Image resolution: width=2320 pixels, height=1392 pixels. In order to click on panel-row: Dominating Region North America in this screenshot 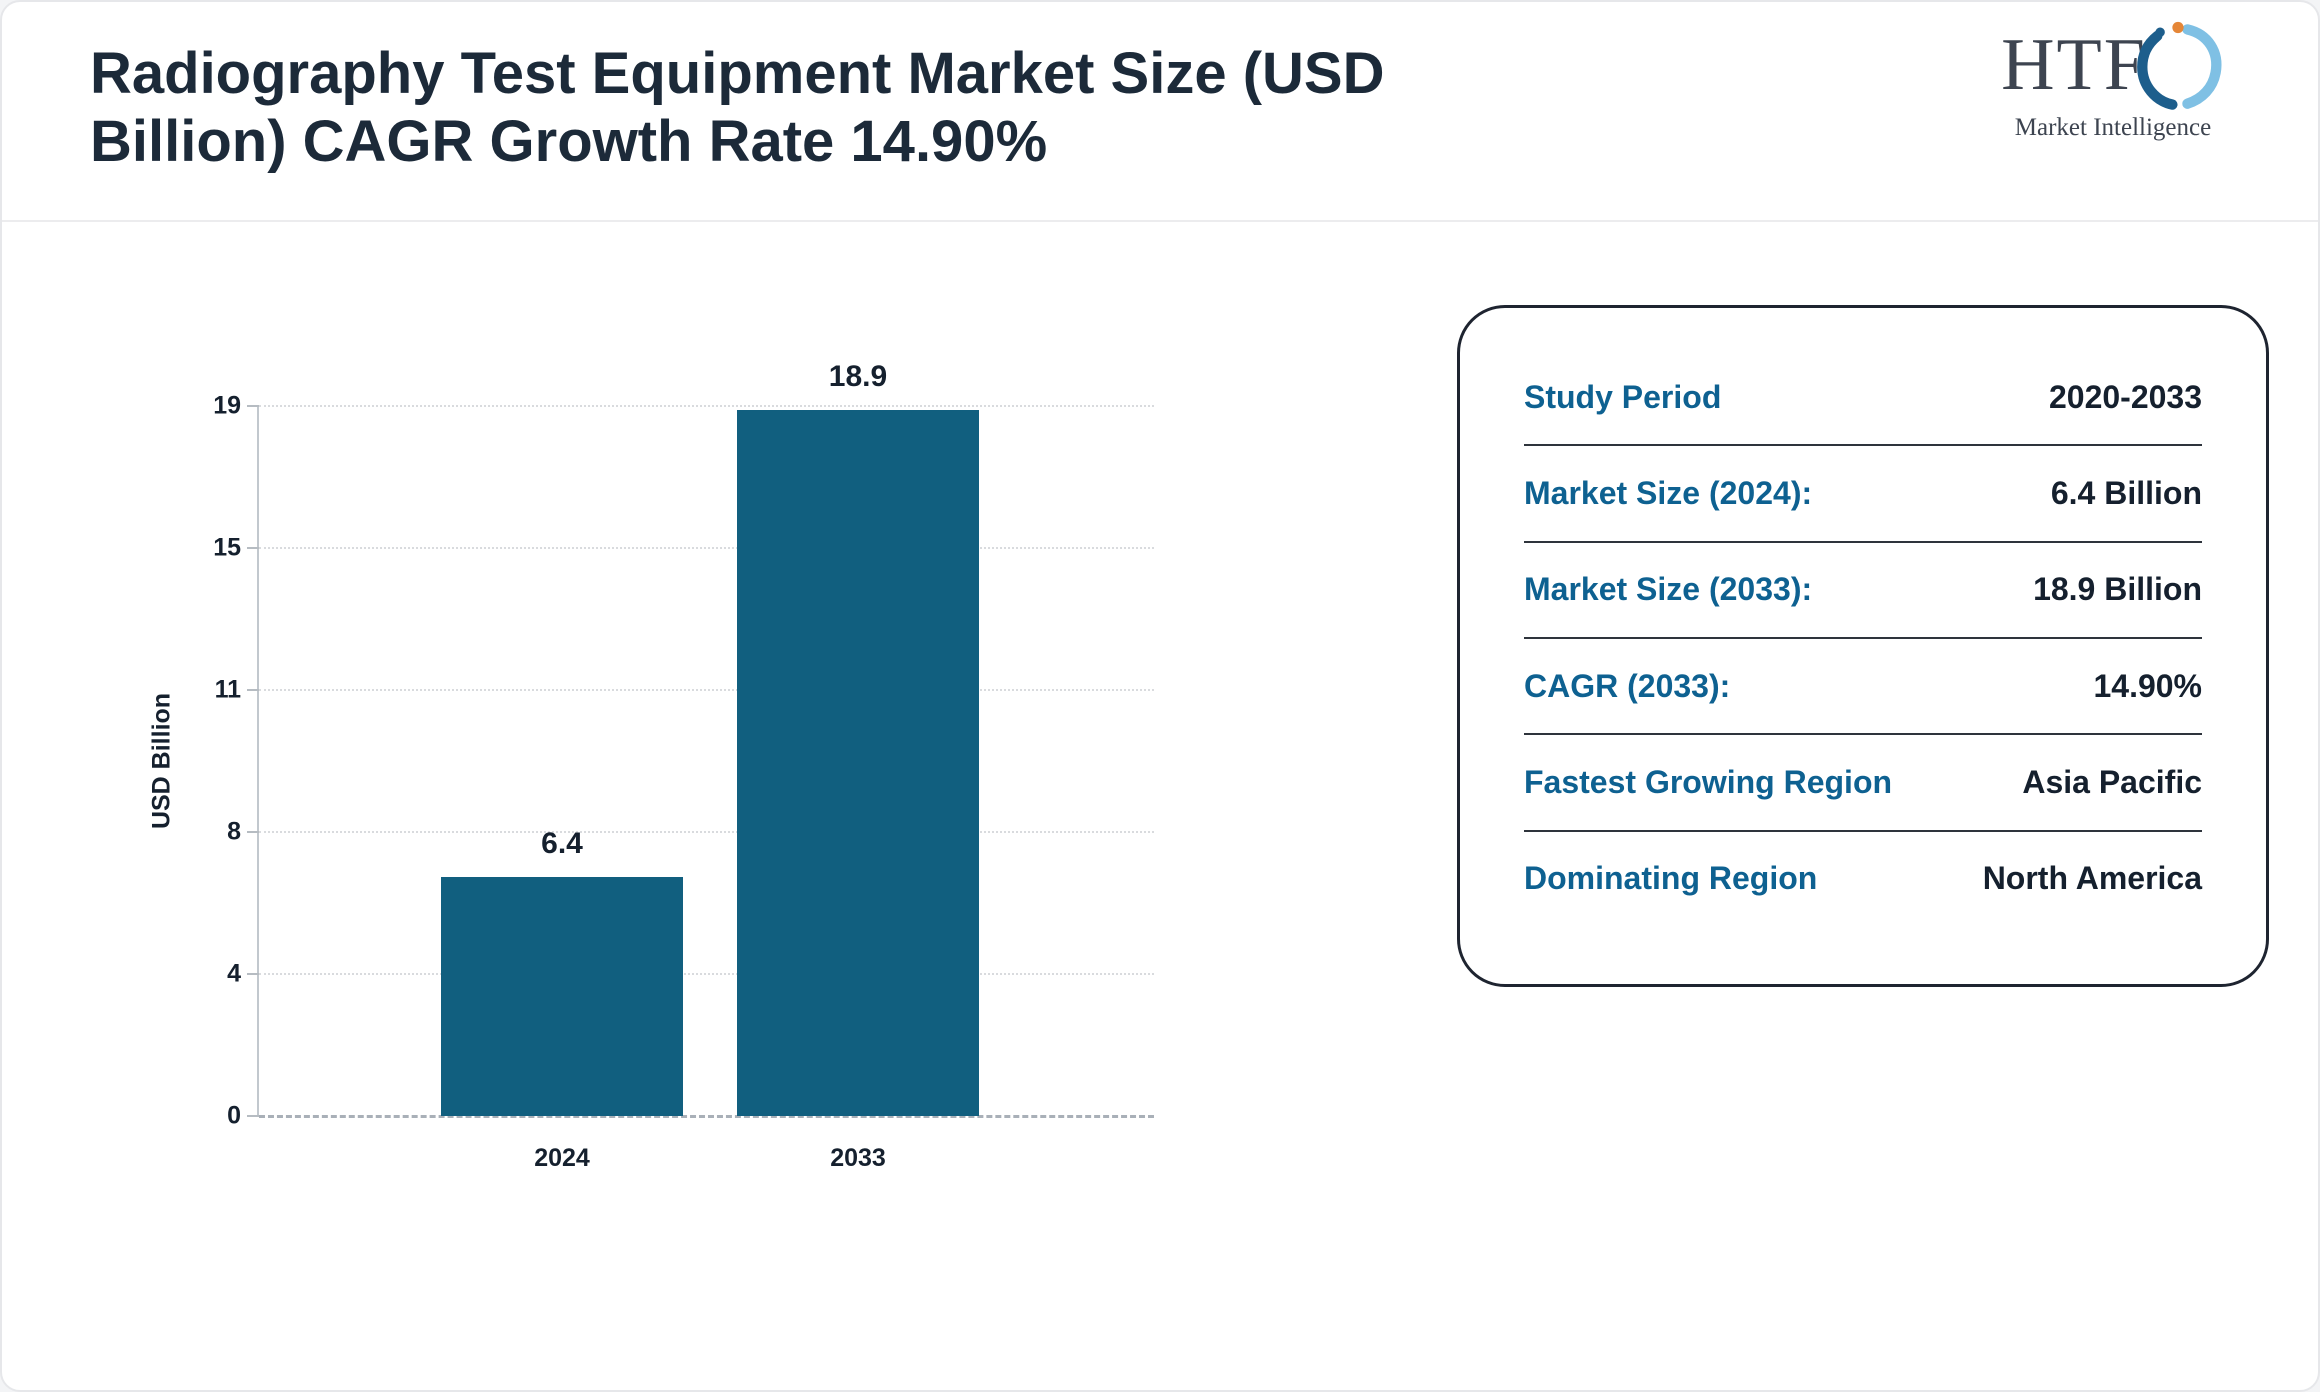, I will do `click(1863, 879)`.